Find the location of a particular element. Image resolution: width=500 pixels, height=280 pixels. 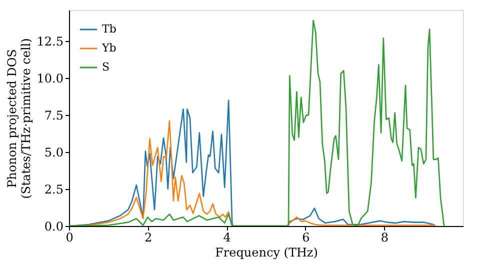

legend-label: Yb is located at coordinates (108, 48).